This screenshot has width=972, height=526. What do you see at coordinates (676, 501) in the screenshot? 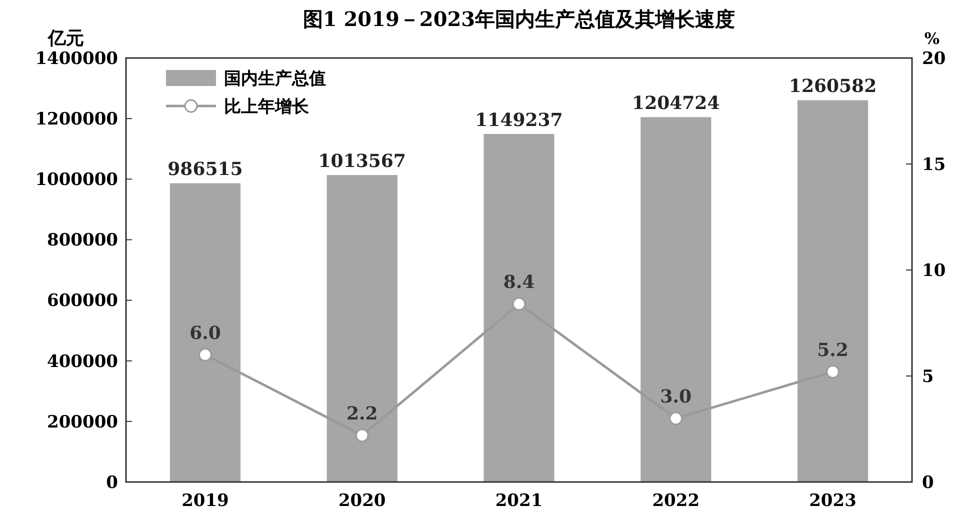
I see `x-tick-label: 2022` at bounding box center [676, 501].